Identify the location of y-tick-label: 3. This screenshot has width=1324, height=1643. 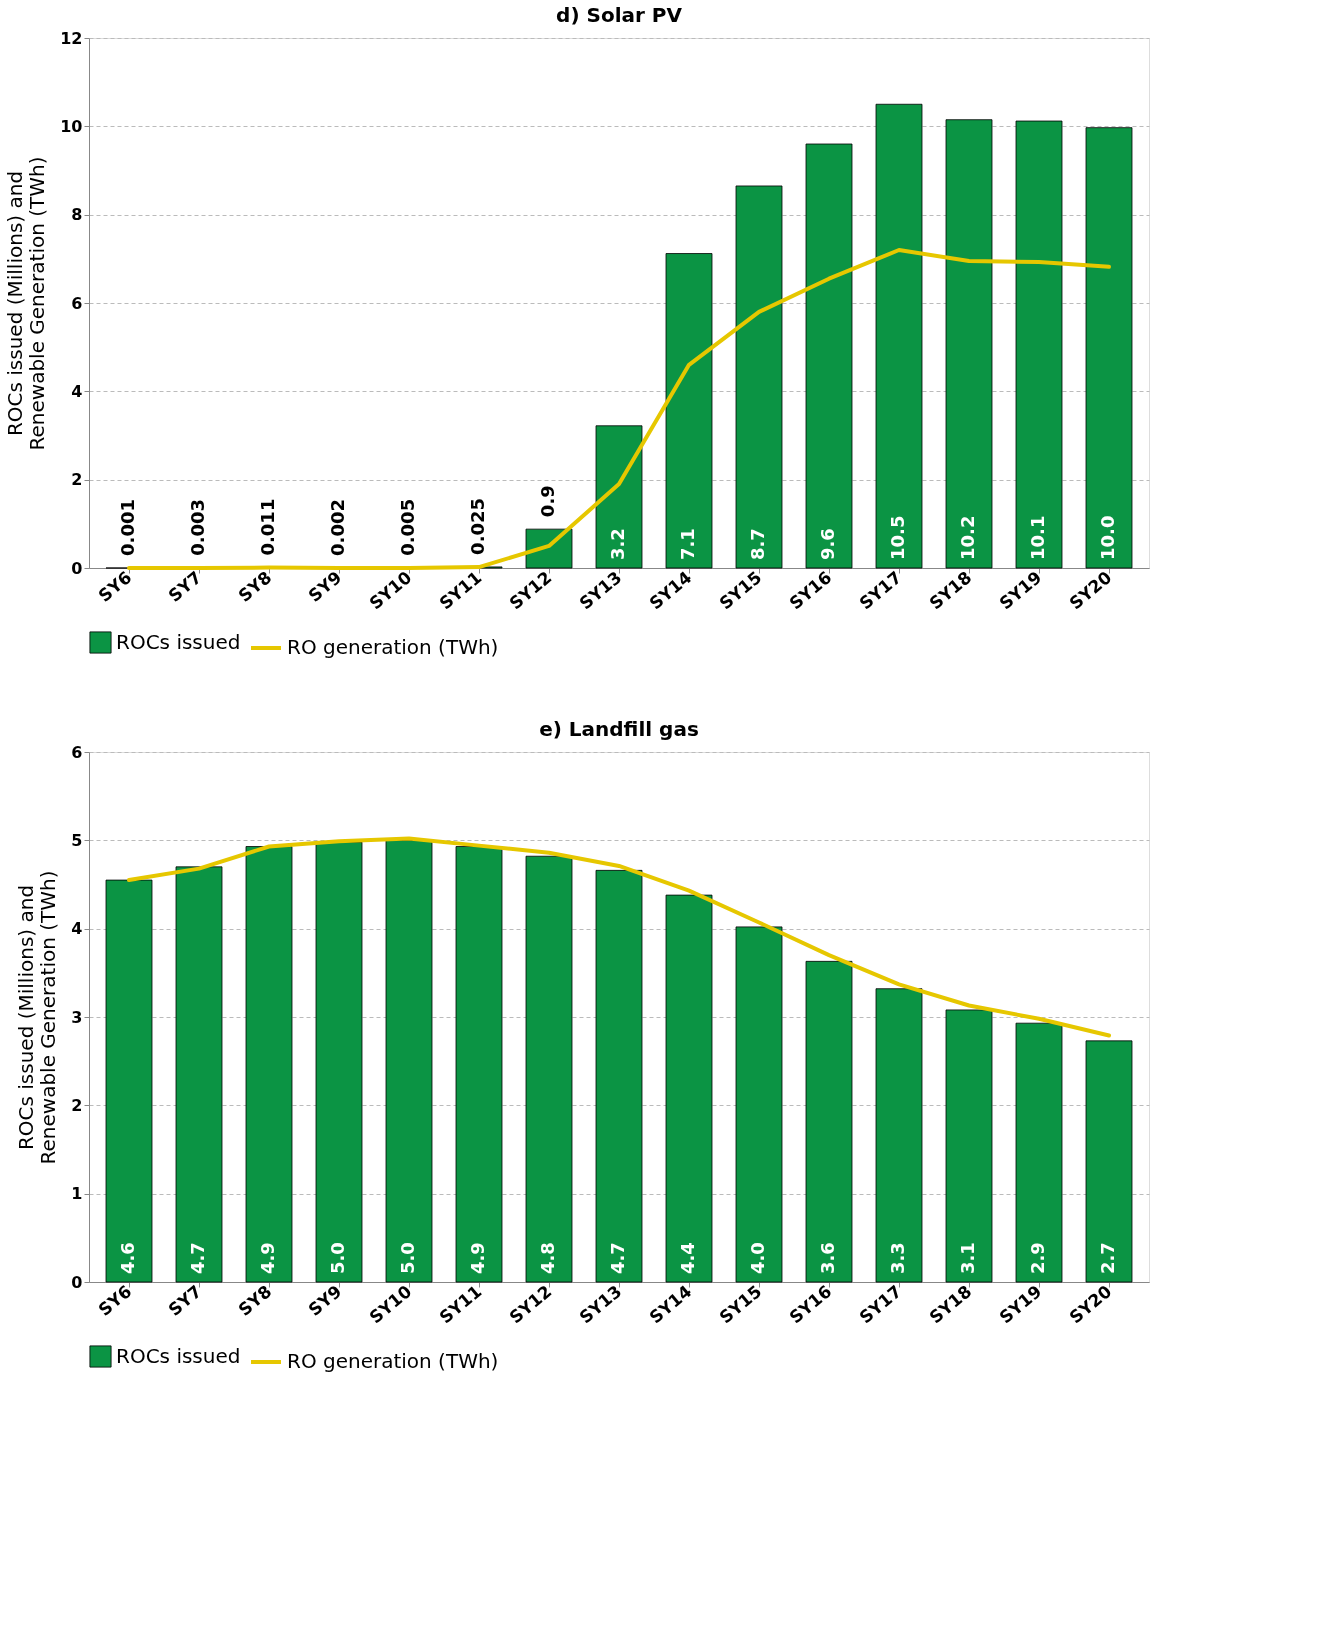
(77, 1017).